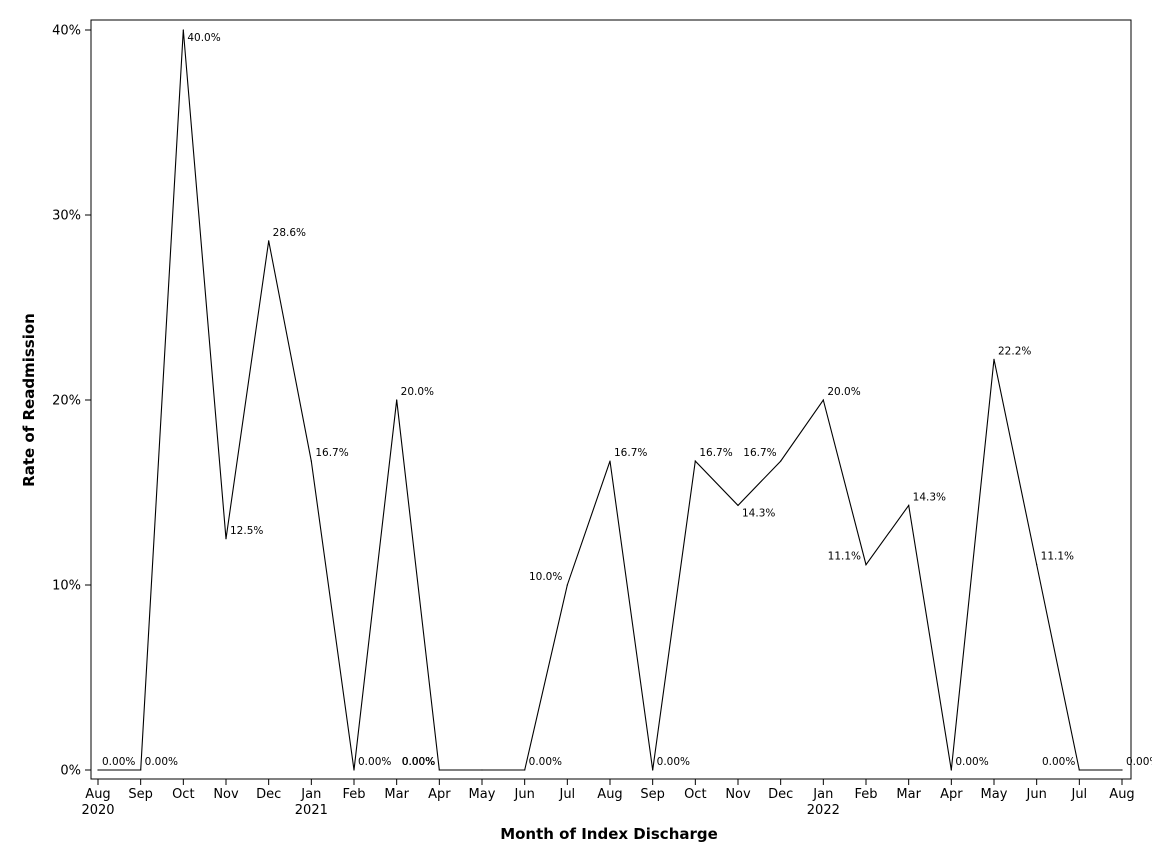 This screenshot has height=868, width=1152. Describe the element at coordinates (66, 401) in the screenshot. I see `y-tick-label: 20%` at that location.